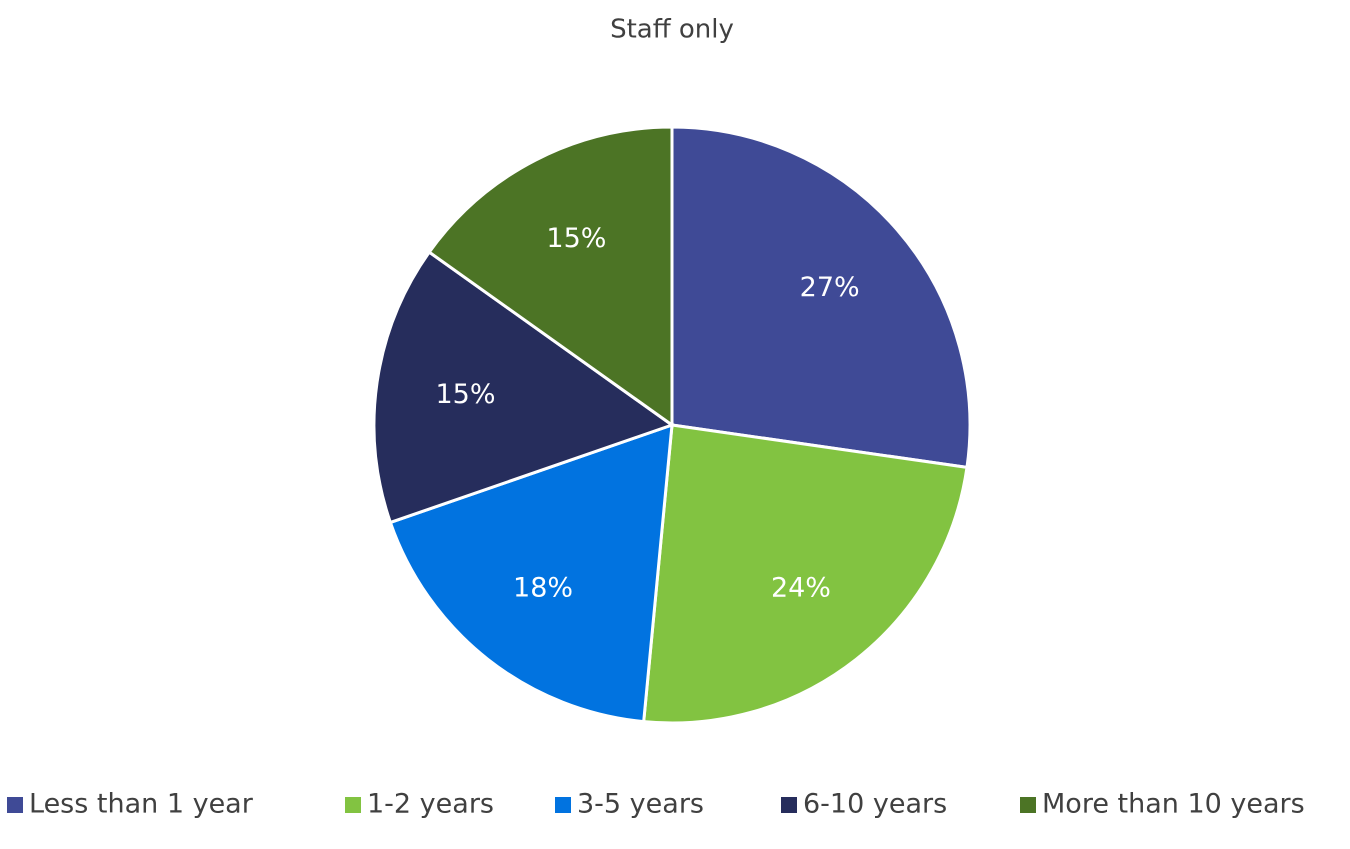  I want to click on legend-label: Less than 1 year, so click(141, 804).